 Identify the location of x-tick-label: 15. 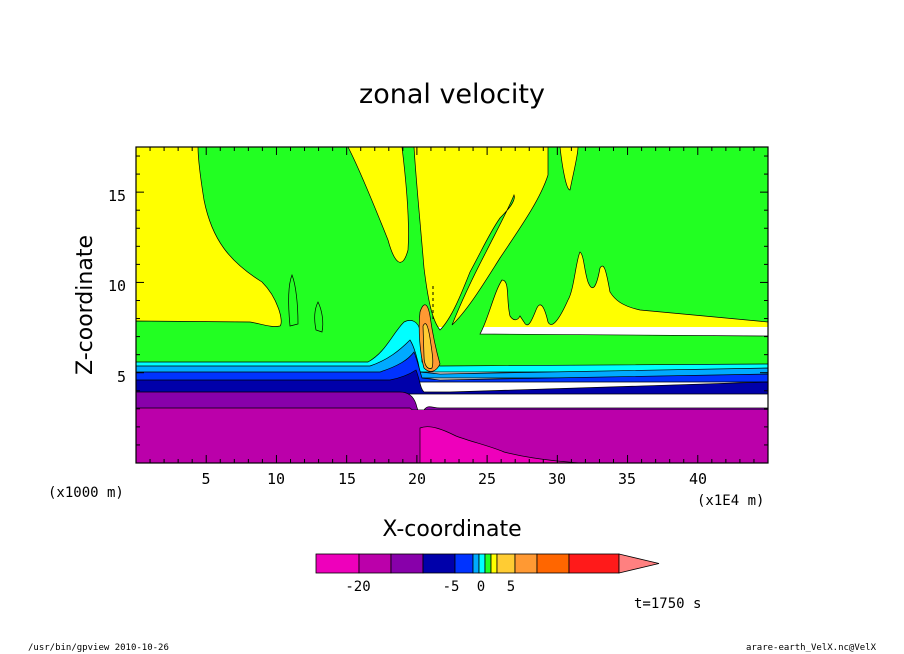
(347, 479).